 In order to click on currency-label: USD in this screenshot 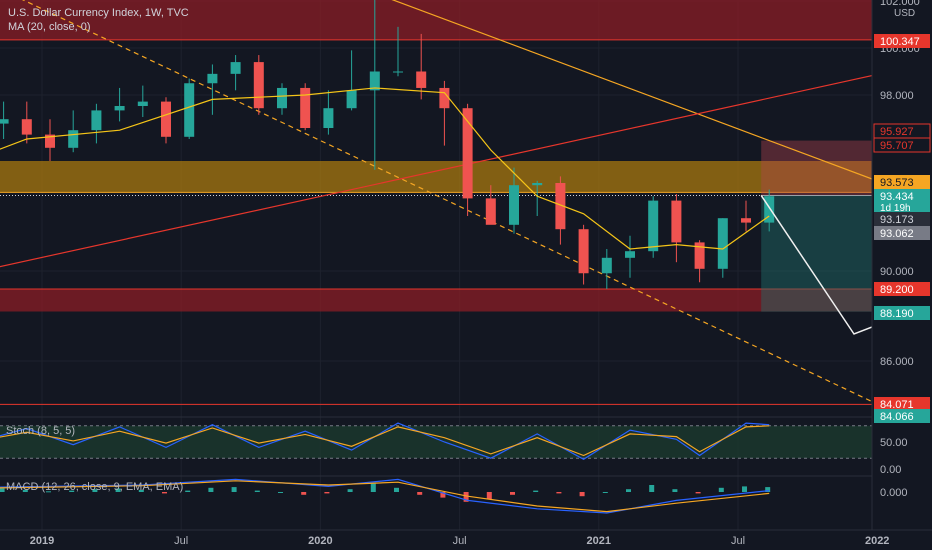, I will do `click(904, 13)`.